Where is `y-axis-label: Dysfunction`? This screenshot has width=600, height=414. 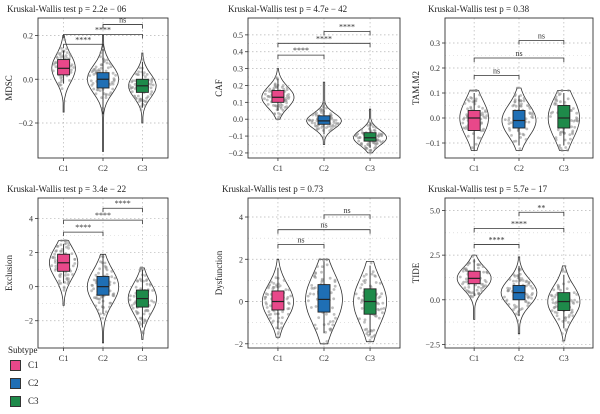 y-axis-label: Dysfunction is located at coordinates (219, 272).